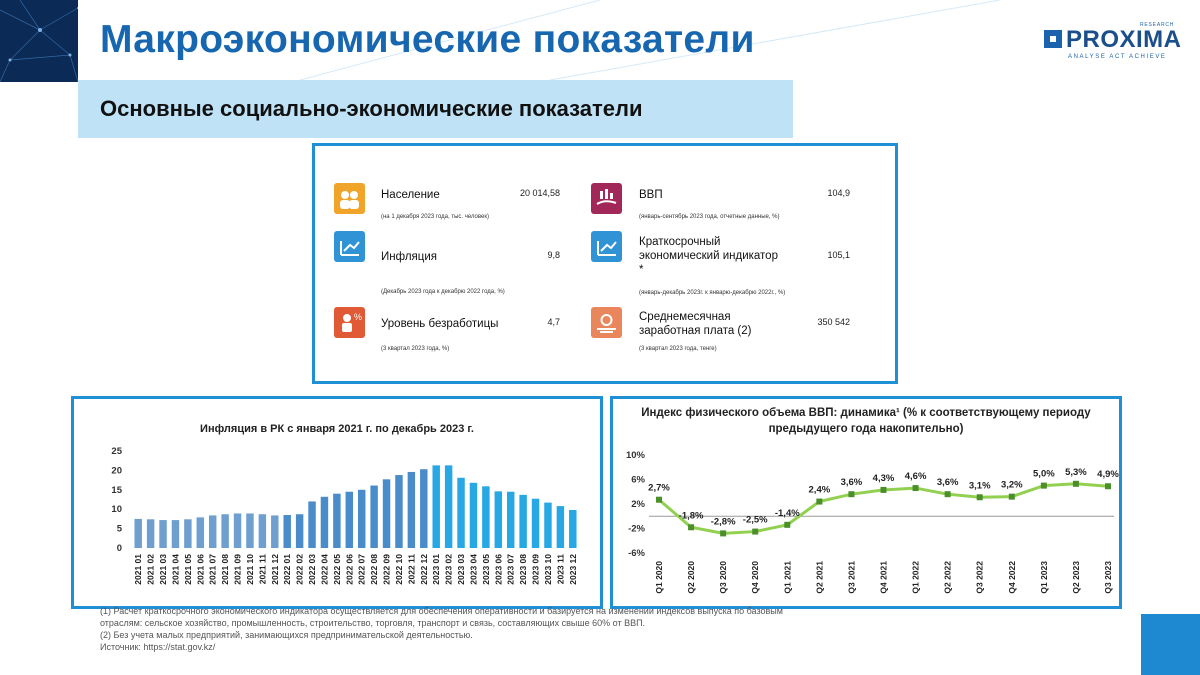 The height and width of the screenshot is (675, 1200). Describe the element at coordinates (833, 322) in the screenshot. I see `indicator-value-salary: 350 542` at that location.